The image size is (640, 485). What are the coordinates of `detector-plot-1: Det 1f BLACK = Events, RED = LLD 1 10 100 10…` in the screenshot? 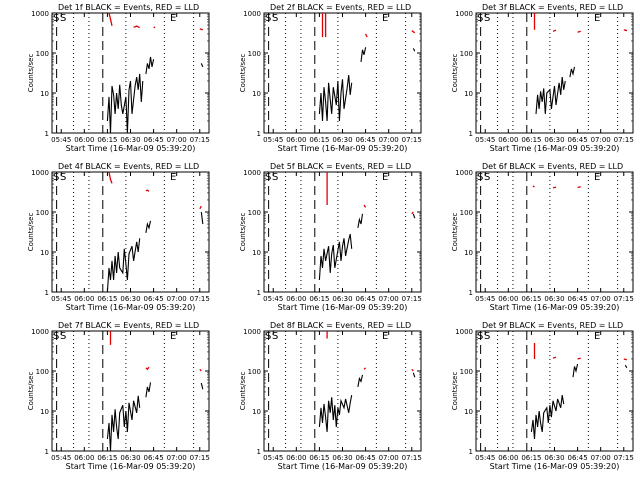 It's located at (118, 78).